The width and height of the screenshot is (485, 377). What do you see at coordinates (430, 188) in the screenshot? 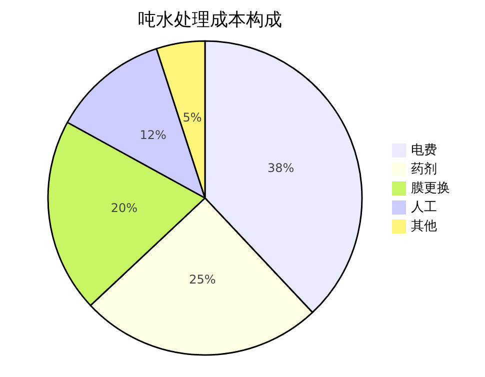
I see `legend-label: 膜更换` at bounding box center [430, 188].